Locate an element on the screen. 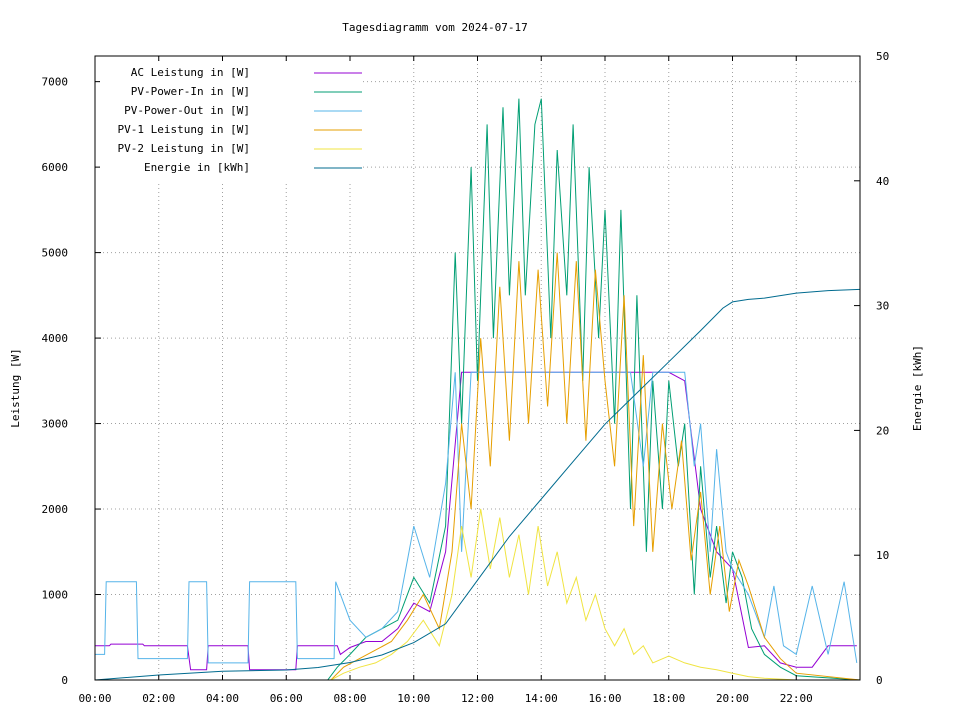 This screenshot has width=960, height=720. x-tick-label: 06:00 is located at coordinates (286, 698).